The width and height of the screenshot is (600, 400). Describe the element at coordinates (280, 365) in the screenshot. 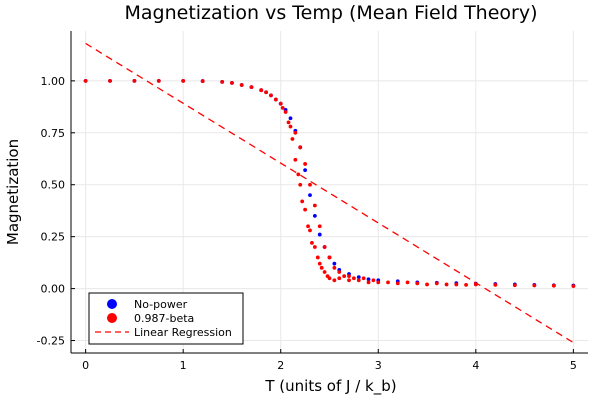

I see `x-tick-label-2: 2` at that location.